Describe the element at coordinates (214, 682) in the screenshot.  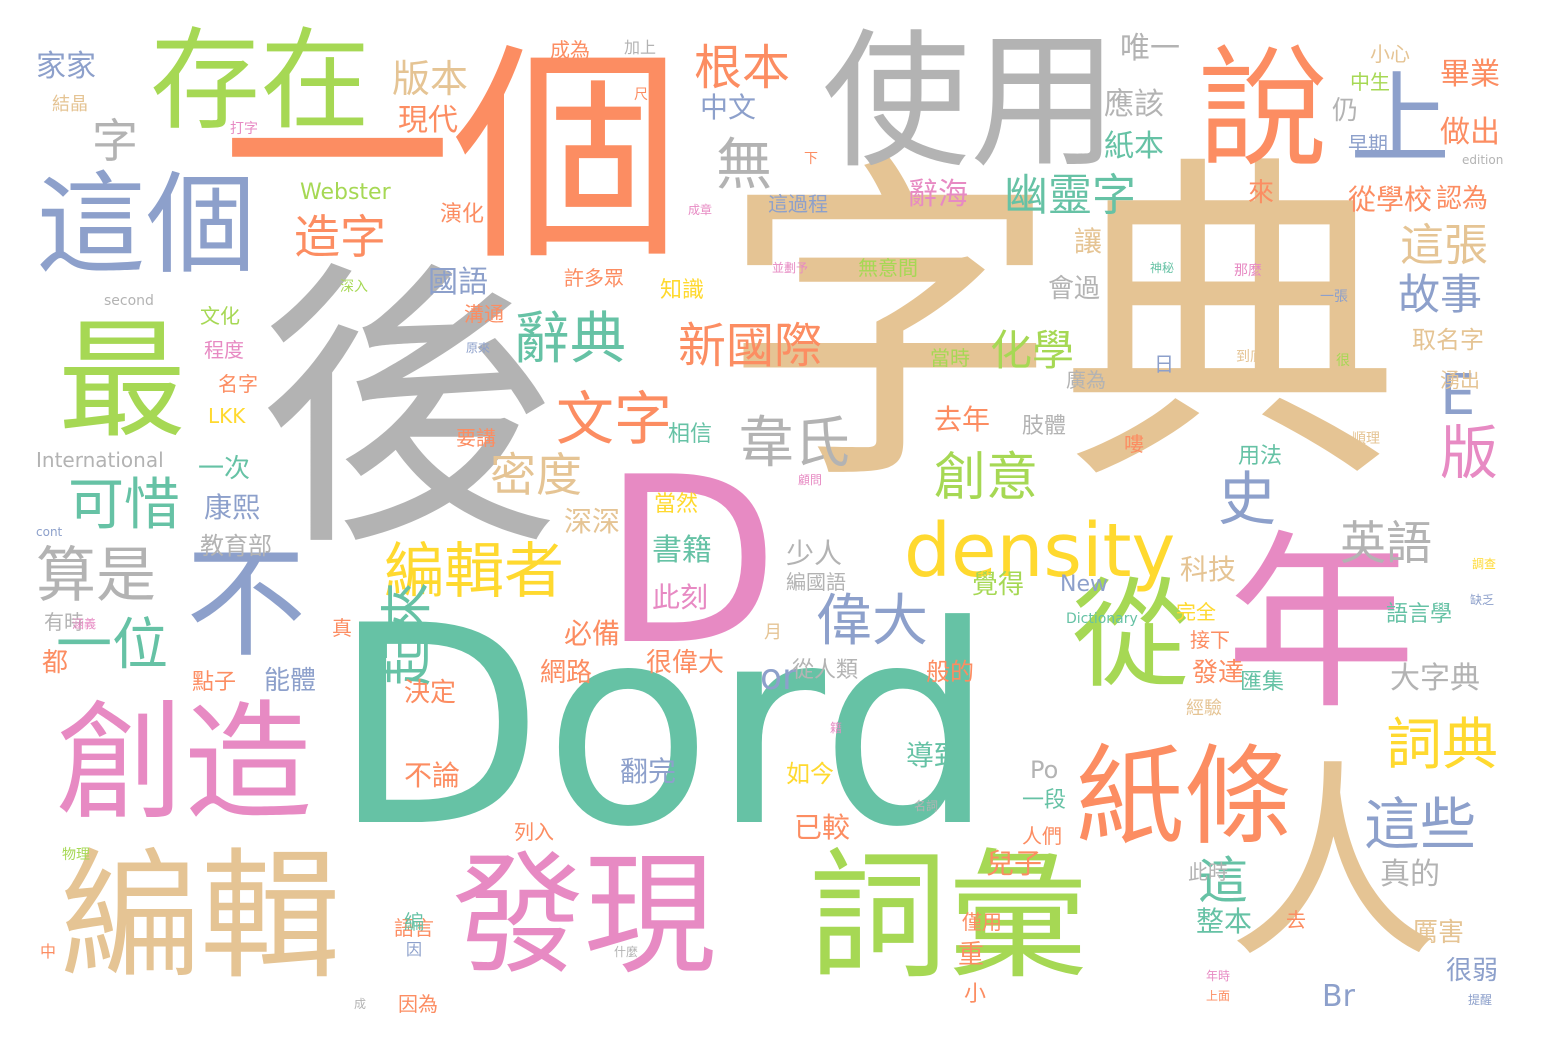
I see `cloud-word: 點子` at that location.